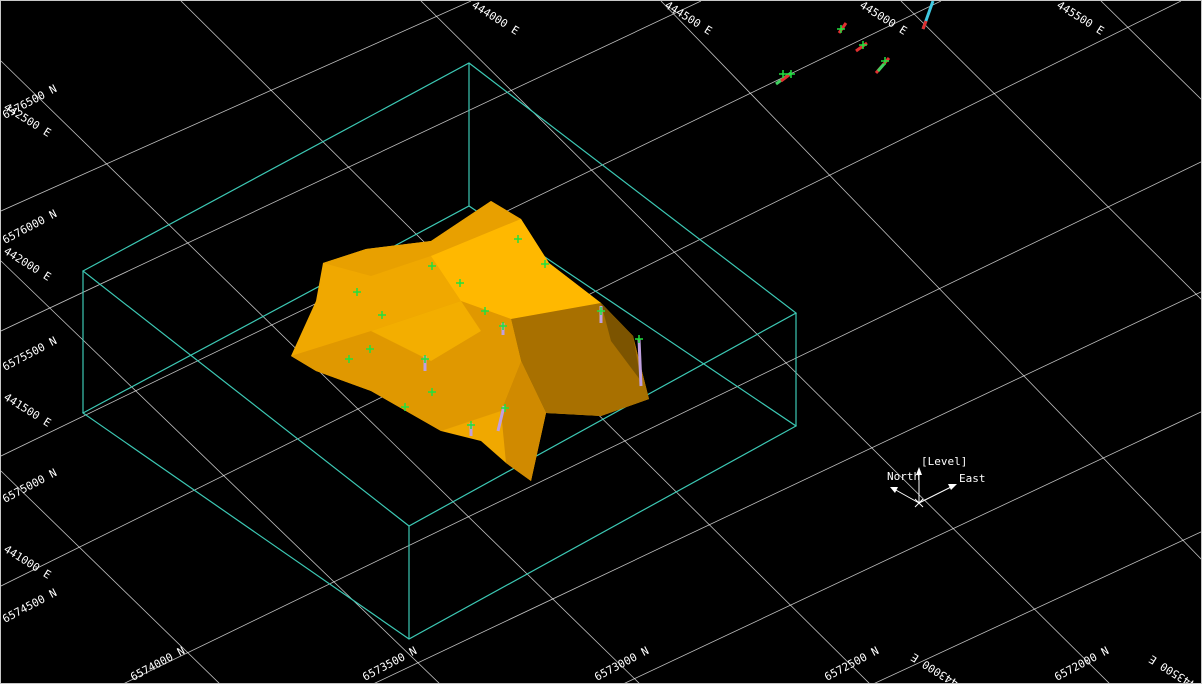  Describe the element at coordinates (944, 461) in the screenshot. I see `level-label: [Level]` at that location.